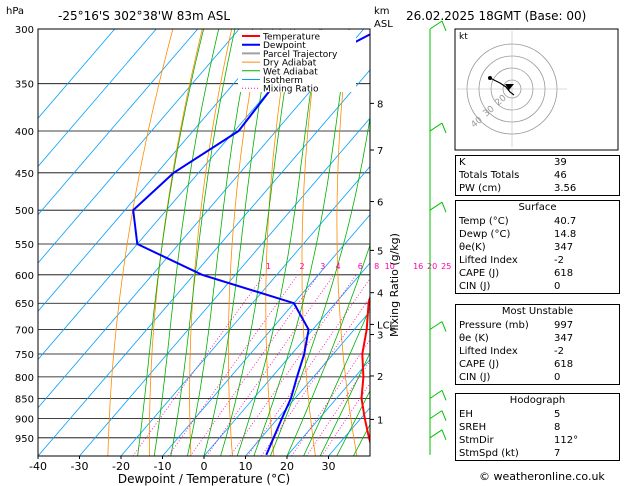 Image resolution: width=629 pixels, height=486 pixels. I want to click on hodo-row: StmSpd (kt) 7, so click(510, 453).